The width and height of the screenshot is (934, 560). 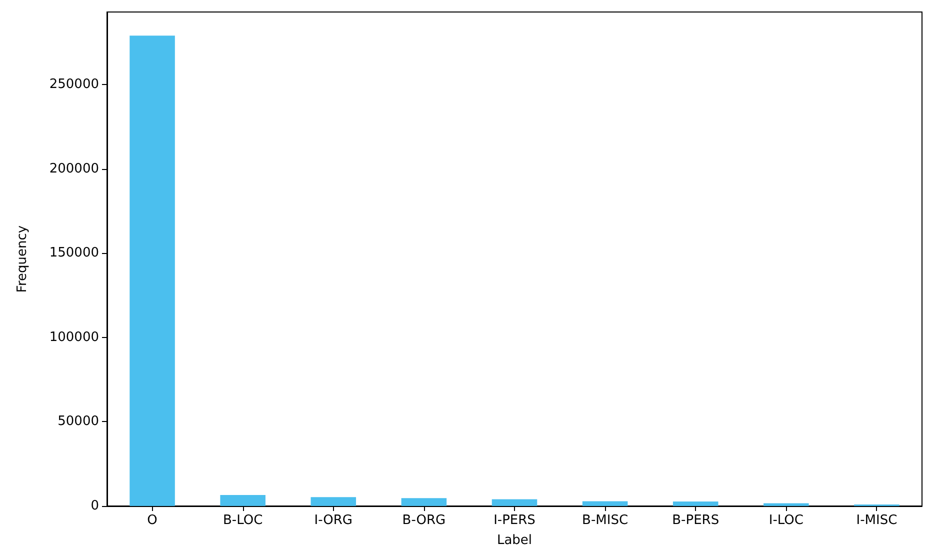 I want to click on y-tick-label: 200000, so click(x=74, y=168).